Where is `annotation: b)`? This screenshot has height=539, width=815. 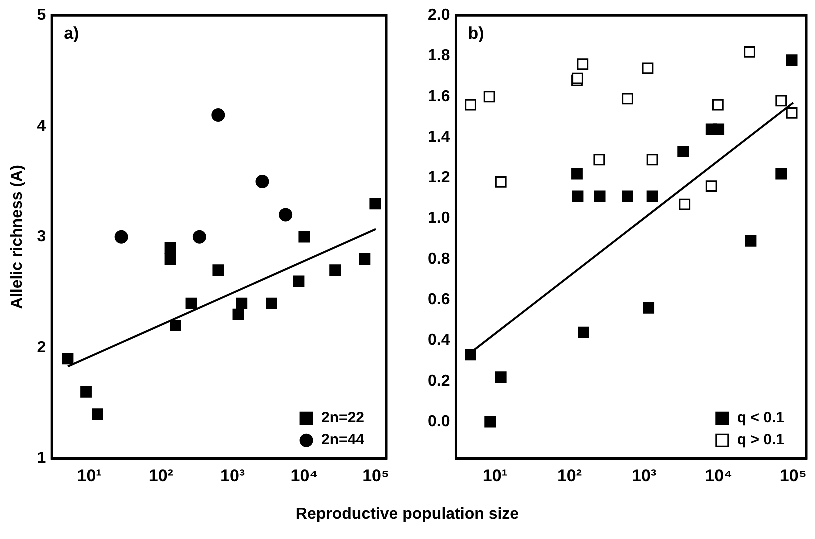
annotation: b) is located at coordinates (476, 33).